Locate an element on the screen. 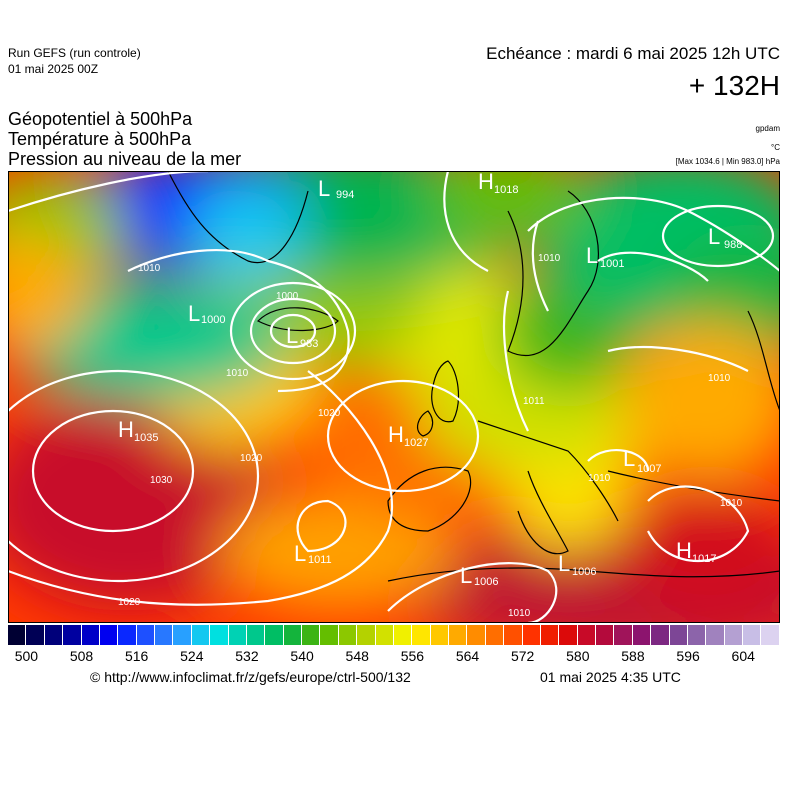 Image resolution: width=788 pixels, height=789 pixels. run-date: 01 mai 2025 00Z is located at coordinates (53, 69).